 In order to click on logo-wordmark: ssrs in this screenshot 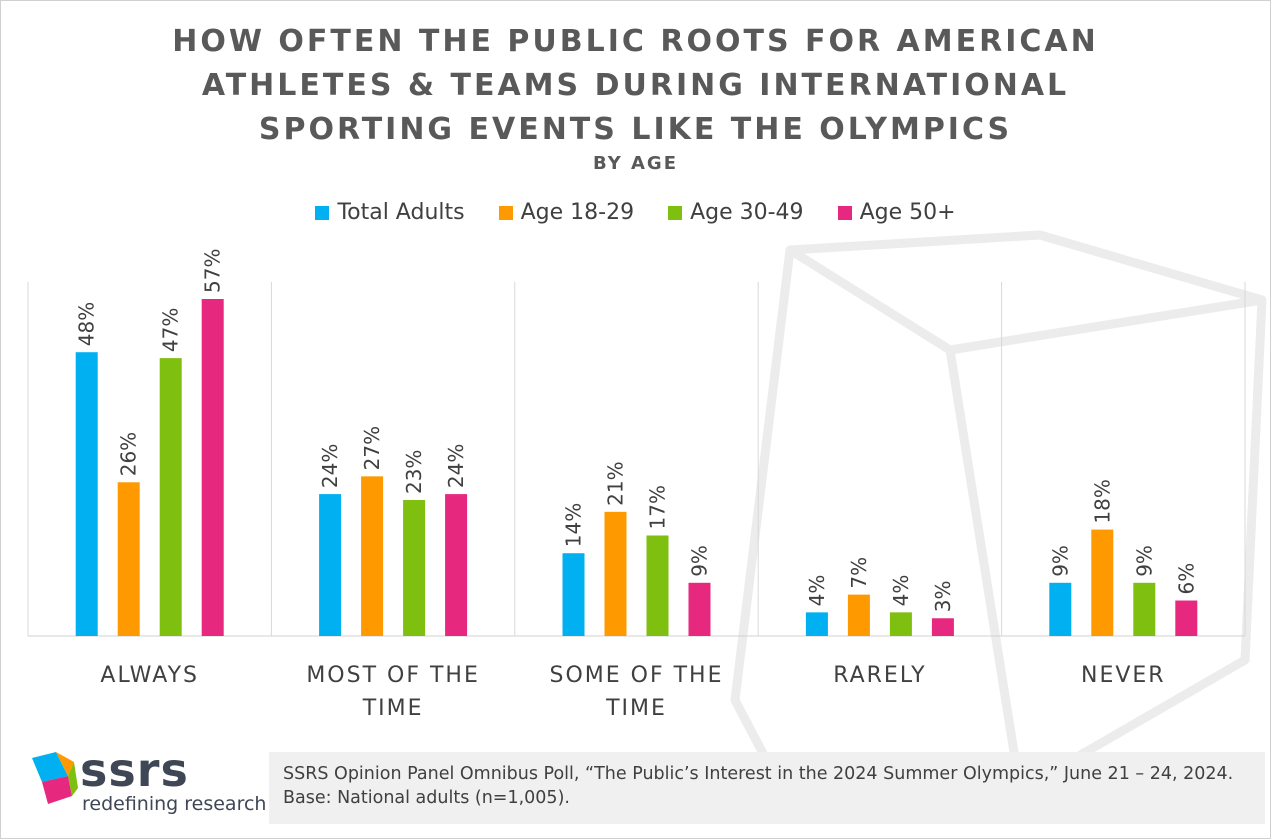, I will do `click(134, 770)`.